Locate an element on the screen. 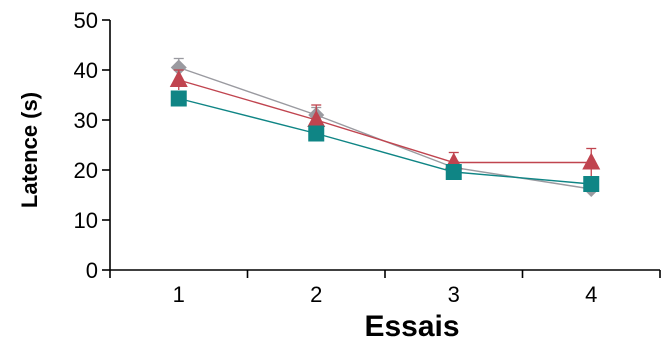 The image size is (663, 340). y-ticks: 0 10 20 30 40 50 is located at coordinates (92, 145).